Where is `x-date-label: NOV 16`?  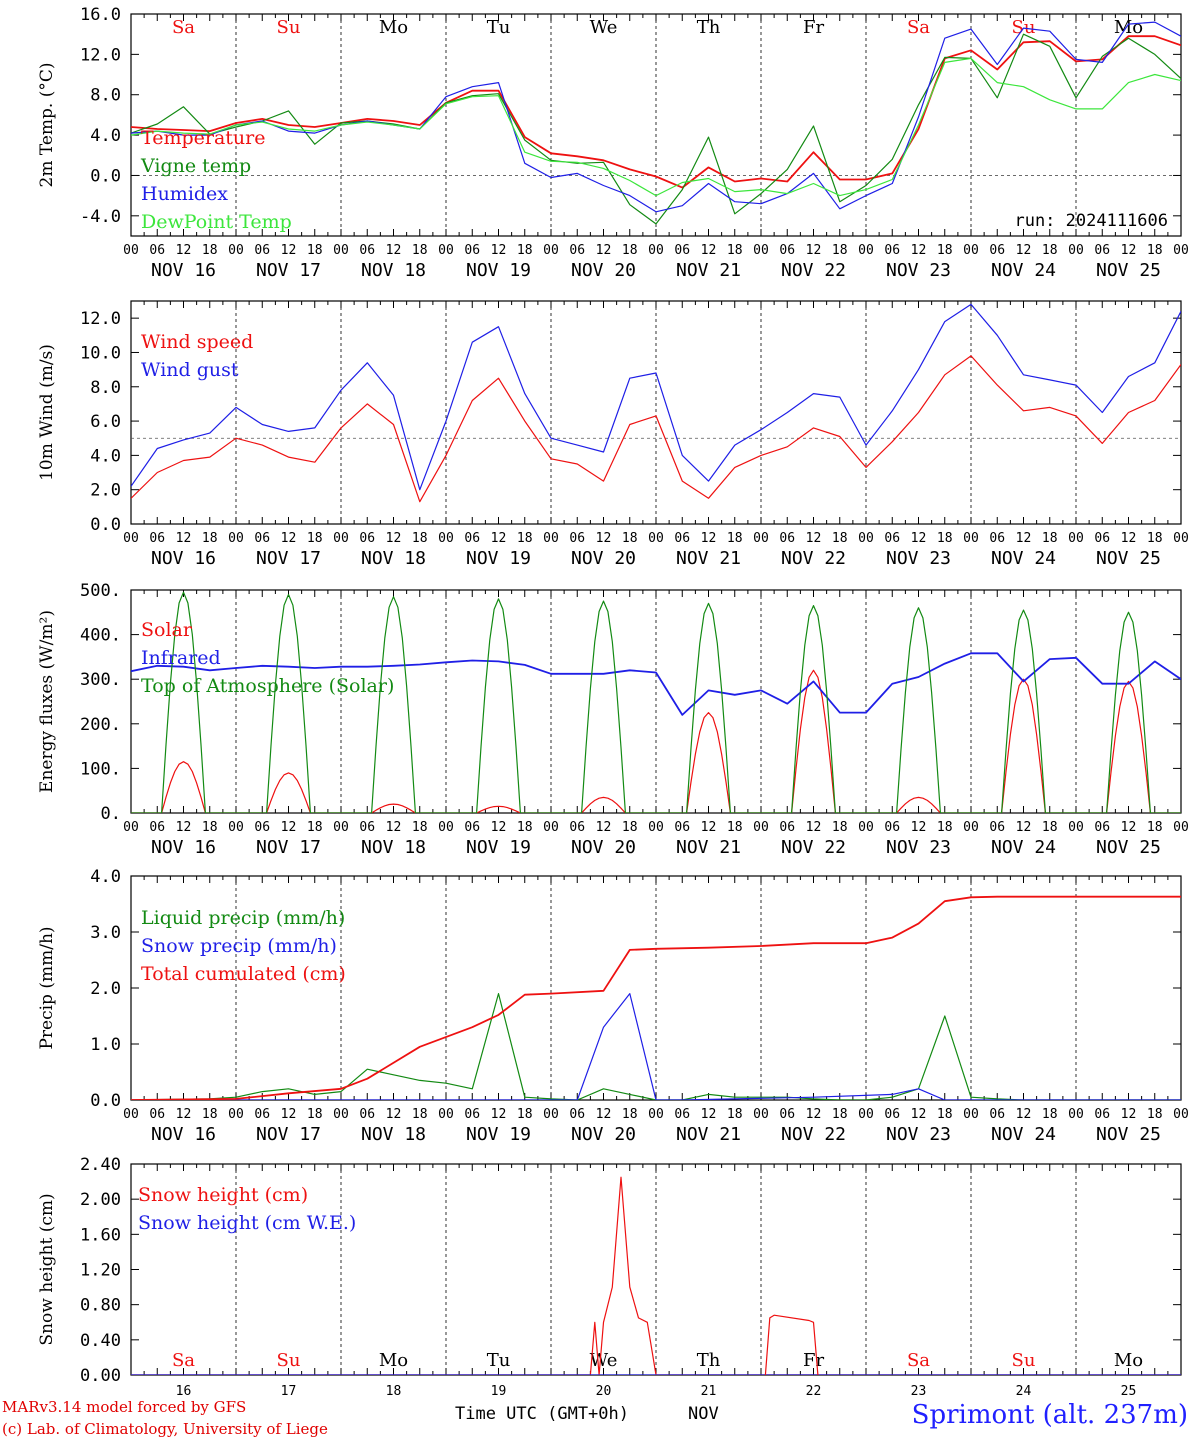 x-date-label: NOV 16 is located at coordinates (183, 1134).